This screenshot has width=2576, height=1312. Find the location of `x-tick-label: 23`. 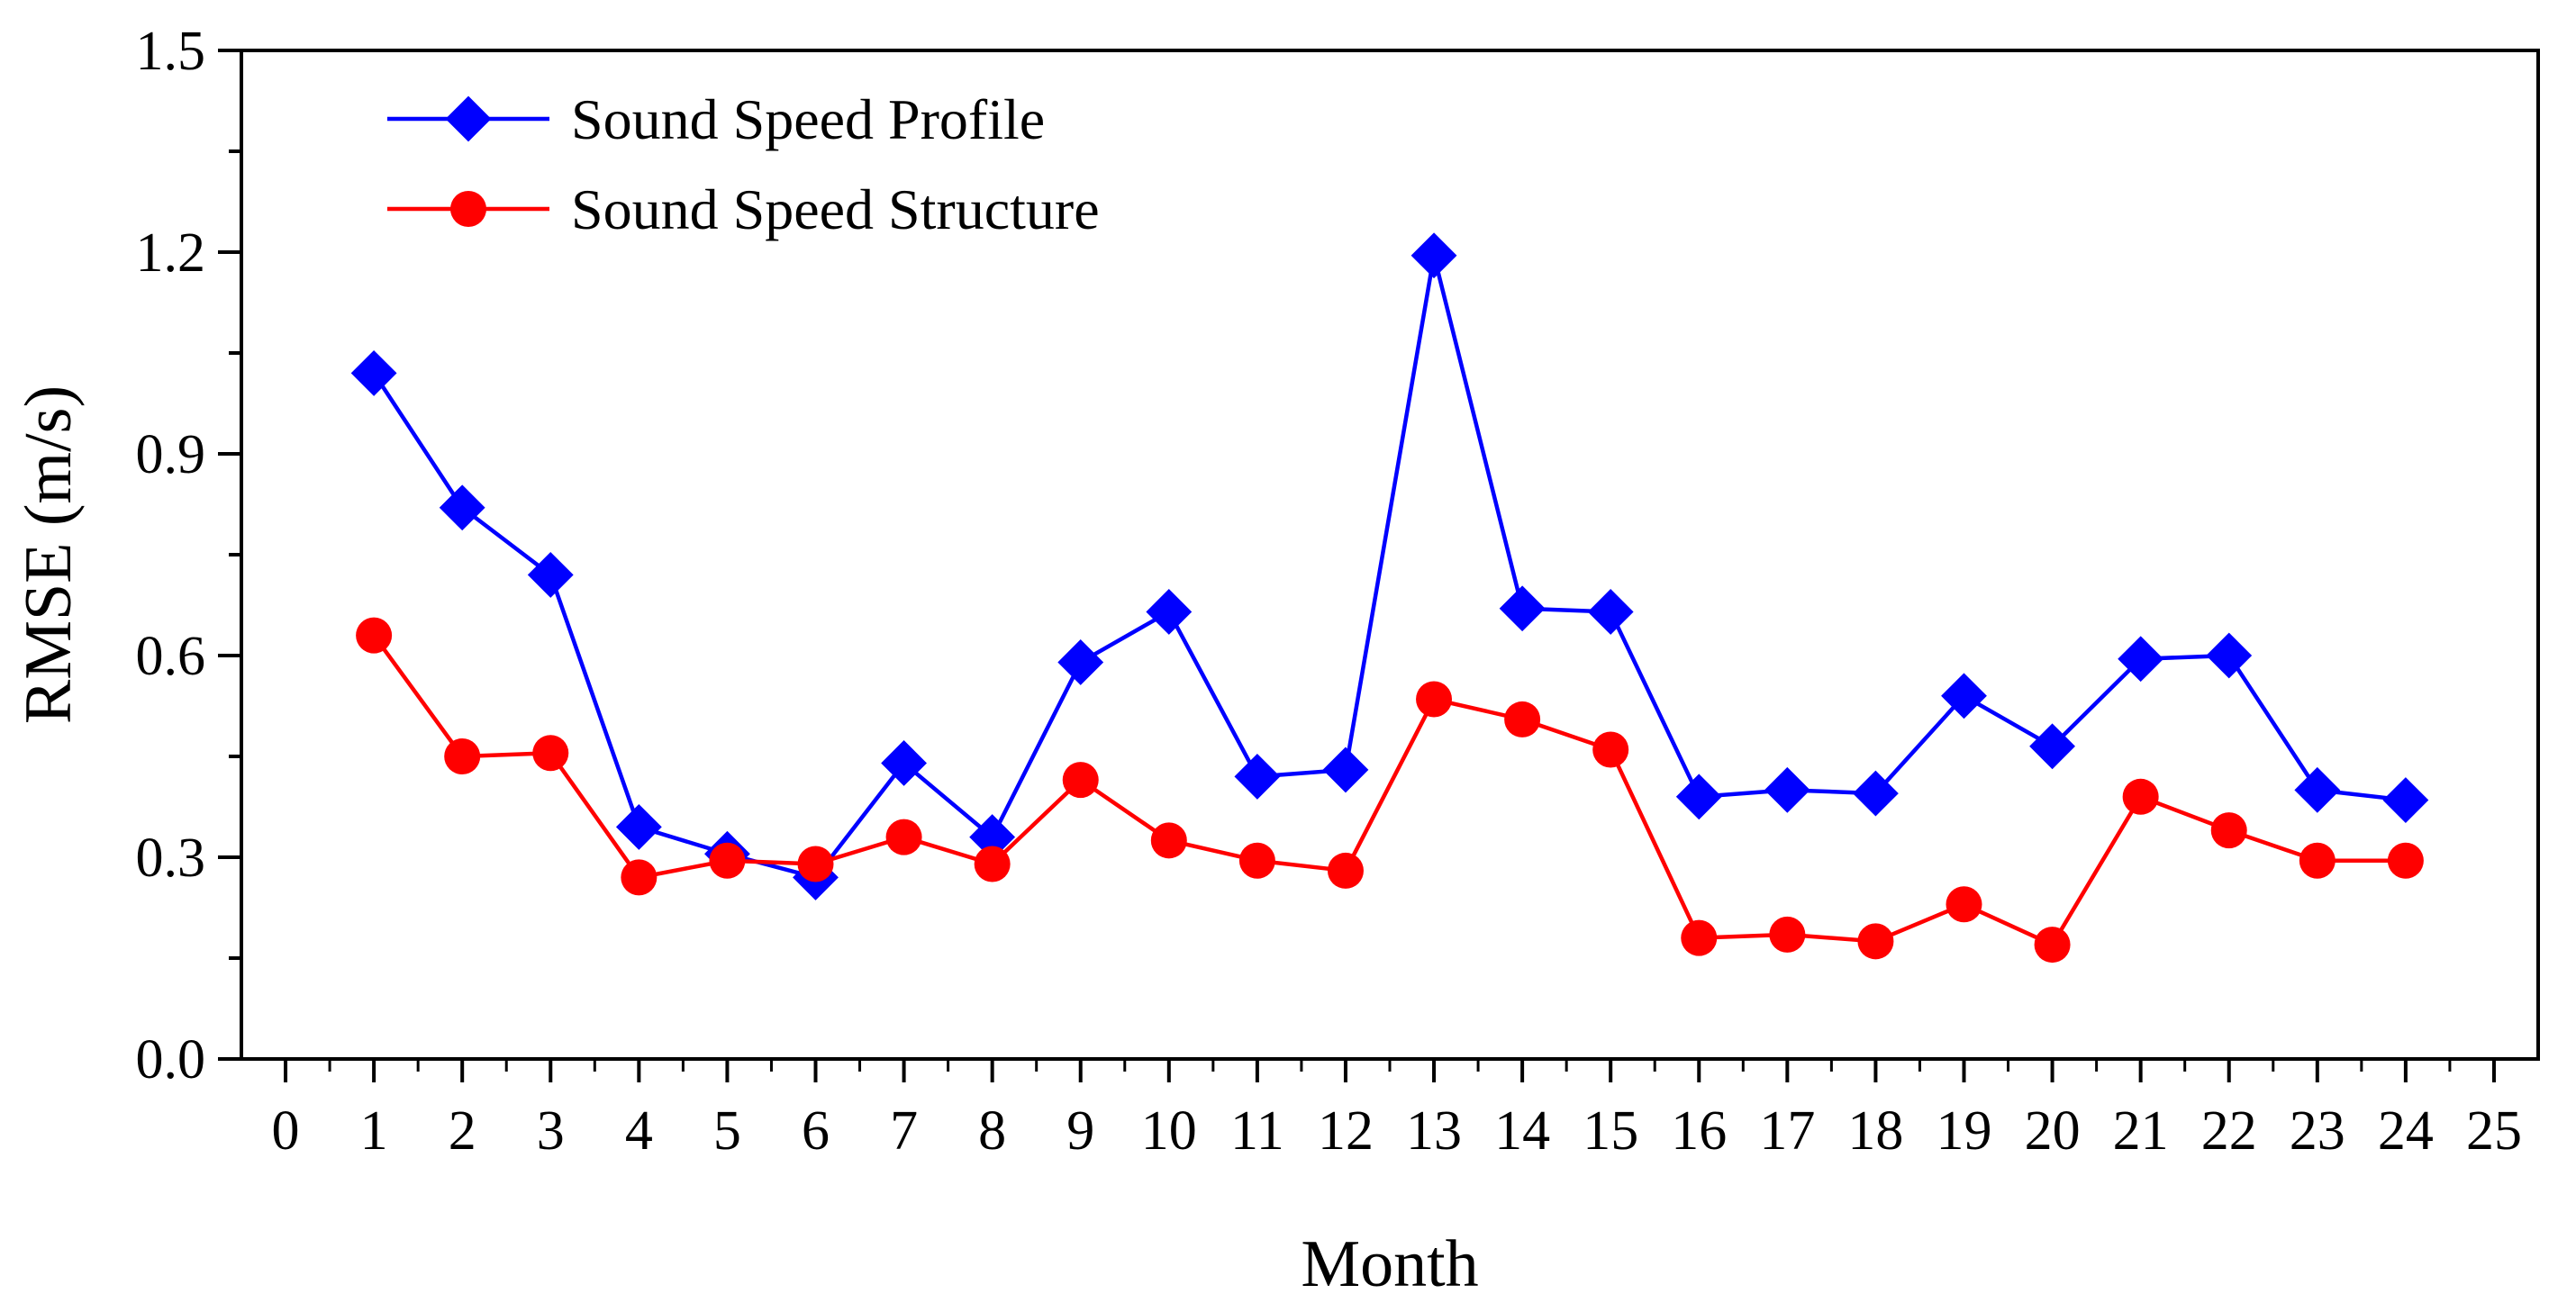

x-tick-label: 23 is located at coordinates (2317, 1131).